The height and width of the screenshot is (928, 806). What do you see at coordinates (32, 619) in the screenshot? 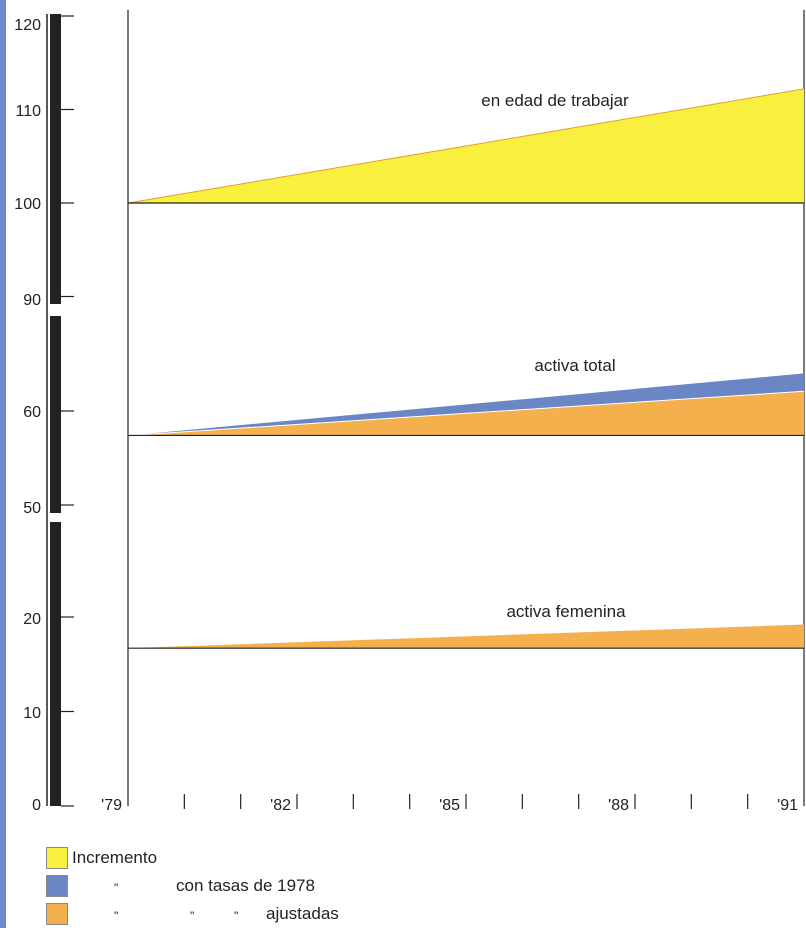
I see `y-tick-label-20: 20` at bounding box center [32, 619].